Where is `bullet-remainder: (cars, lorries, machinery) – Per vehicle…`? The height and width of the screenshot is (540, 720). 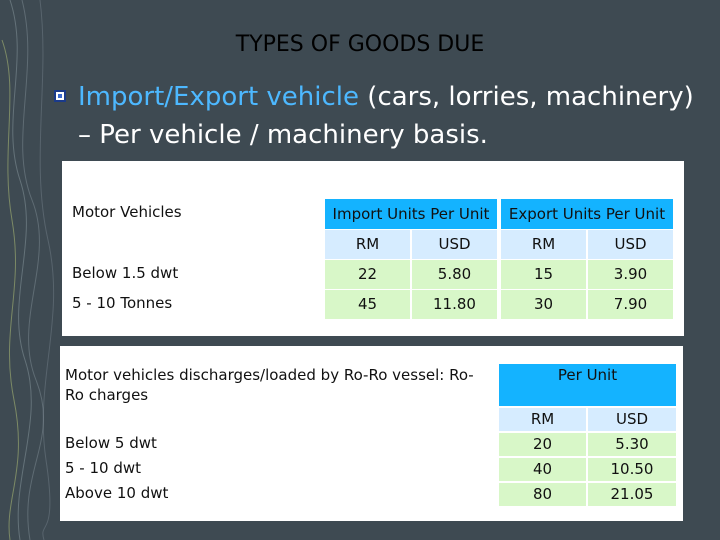
bullet-remainder: (cars, lorries, machinery) – Per vehicle… is located at coordinates (386, 116).